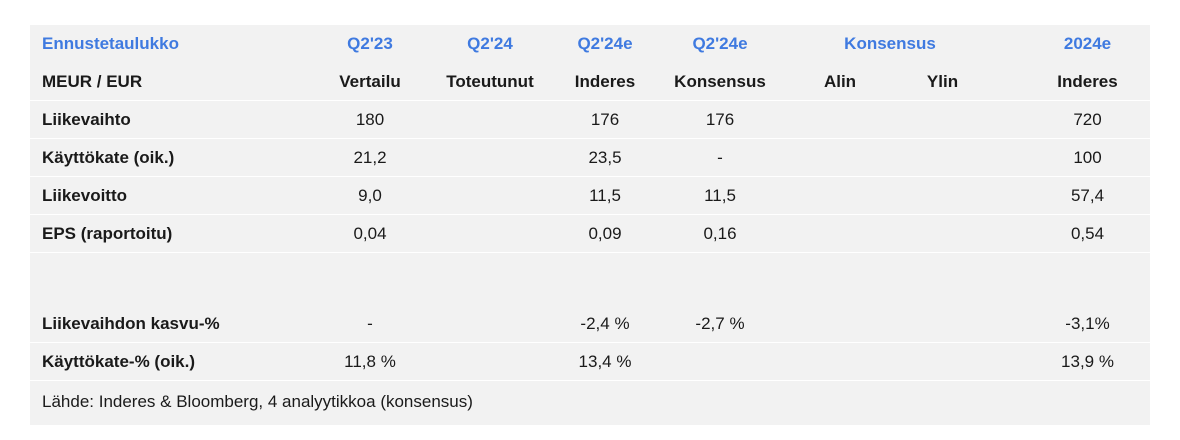 Image resolution: width=1180 pixels, height=440 pixels. Describe the element at coordinates (107, 233) in the screenshot. I see `row-label: EPS (raportoitu)` at that location.